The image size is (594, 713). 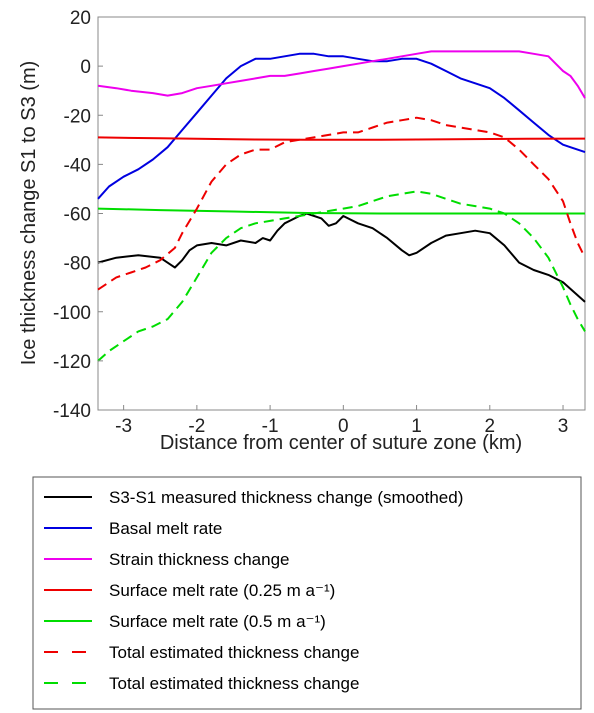 What do you see at coordinates (77, 264) in the screenshot?
I see `y-tick-label: -80` at bounding box center [77, 264].